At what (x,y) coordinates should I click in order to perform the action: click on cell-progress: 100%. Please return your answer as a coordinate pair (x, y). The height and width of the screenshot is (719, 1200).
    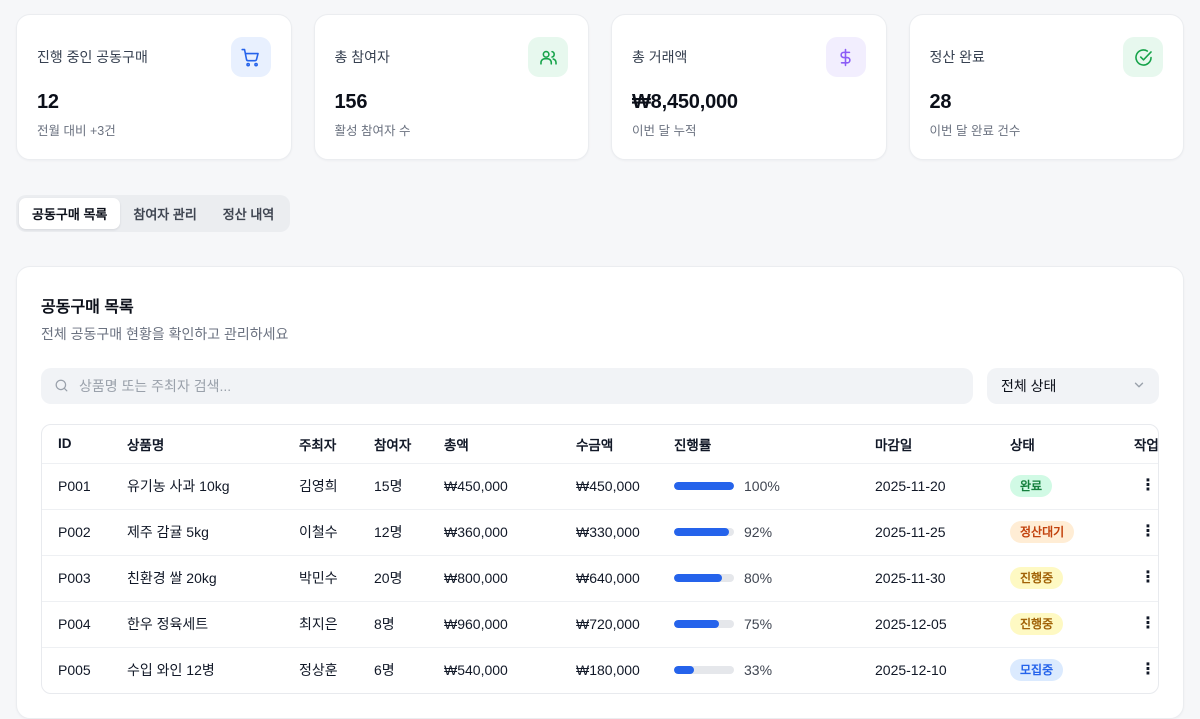
    Looking at the image, I should click on (758, 486).